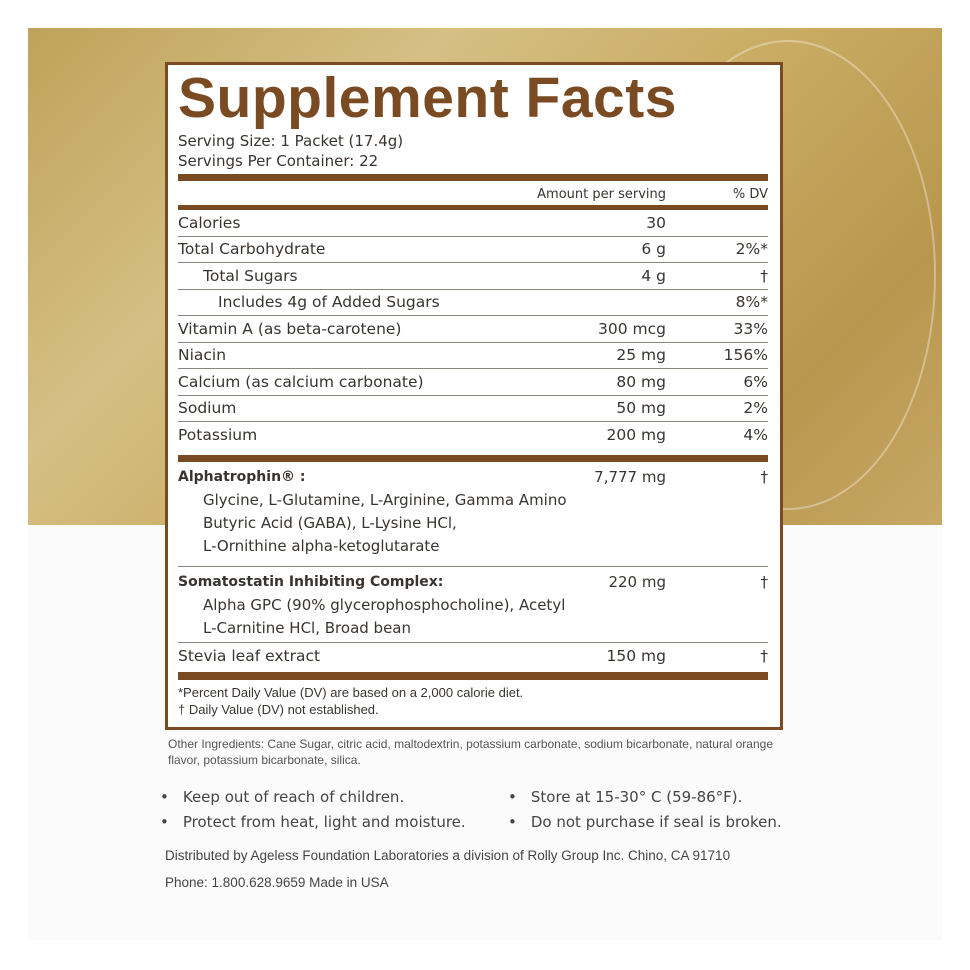 The width and height of the screenshot is (970, 970). I want to click on contact-info: Phone: 1.800.628.9659 Made in USA, so click(277, 882).